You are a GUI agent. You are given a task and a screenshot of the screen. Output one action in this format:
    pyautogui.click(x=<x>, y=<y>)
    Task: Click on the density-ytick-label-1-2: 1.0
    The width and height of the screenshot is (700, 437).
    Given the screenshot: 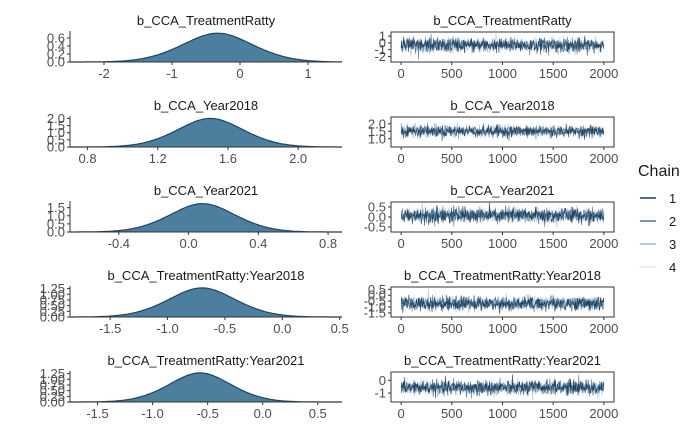 What is the action you would take?
    pyautogui.click(x=56, y=132)
    